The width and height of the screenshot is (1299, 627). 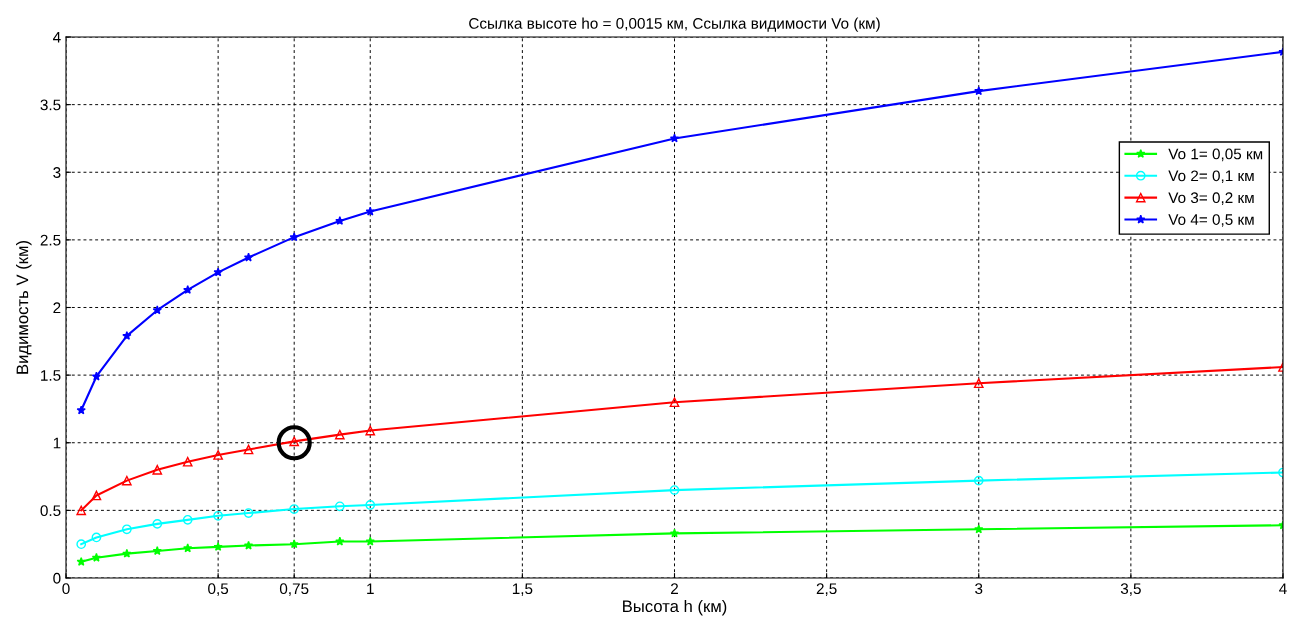 I want to click on y-tick-label: 0, so click(x=57, y=578).